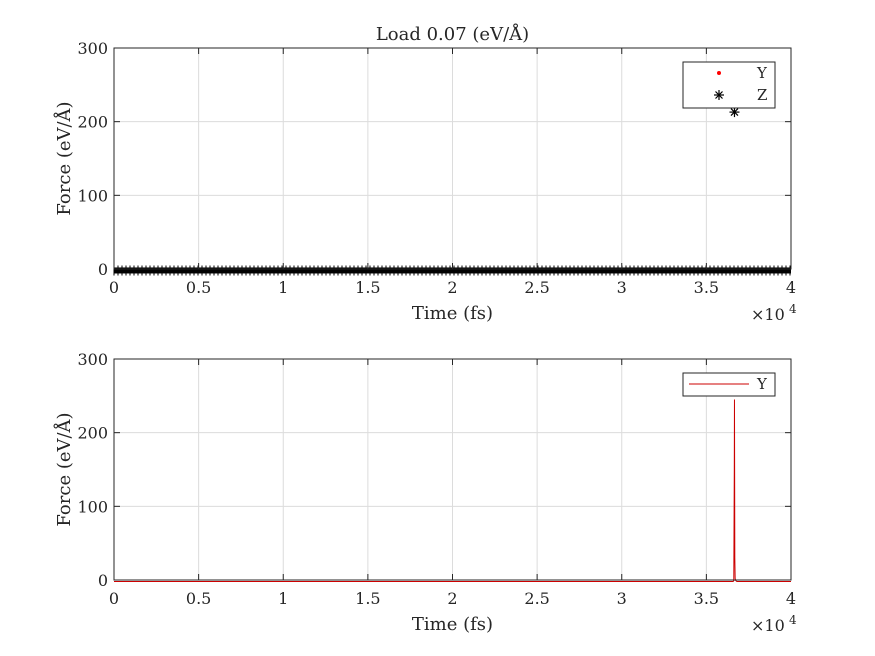  Describe the element at coordinates (729, 85) in the screenshot. I see `legend-box` at that location.